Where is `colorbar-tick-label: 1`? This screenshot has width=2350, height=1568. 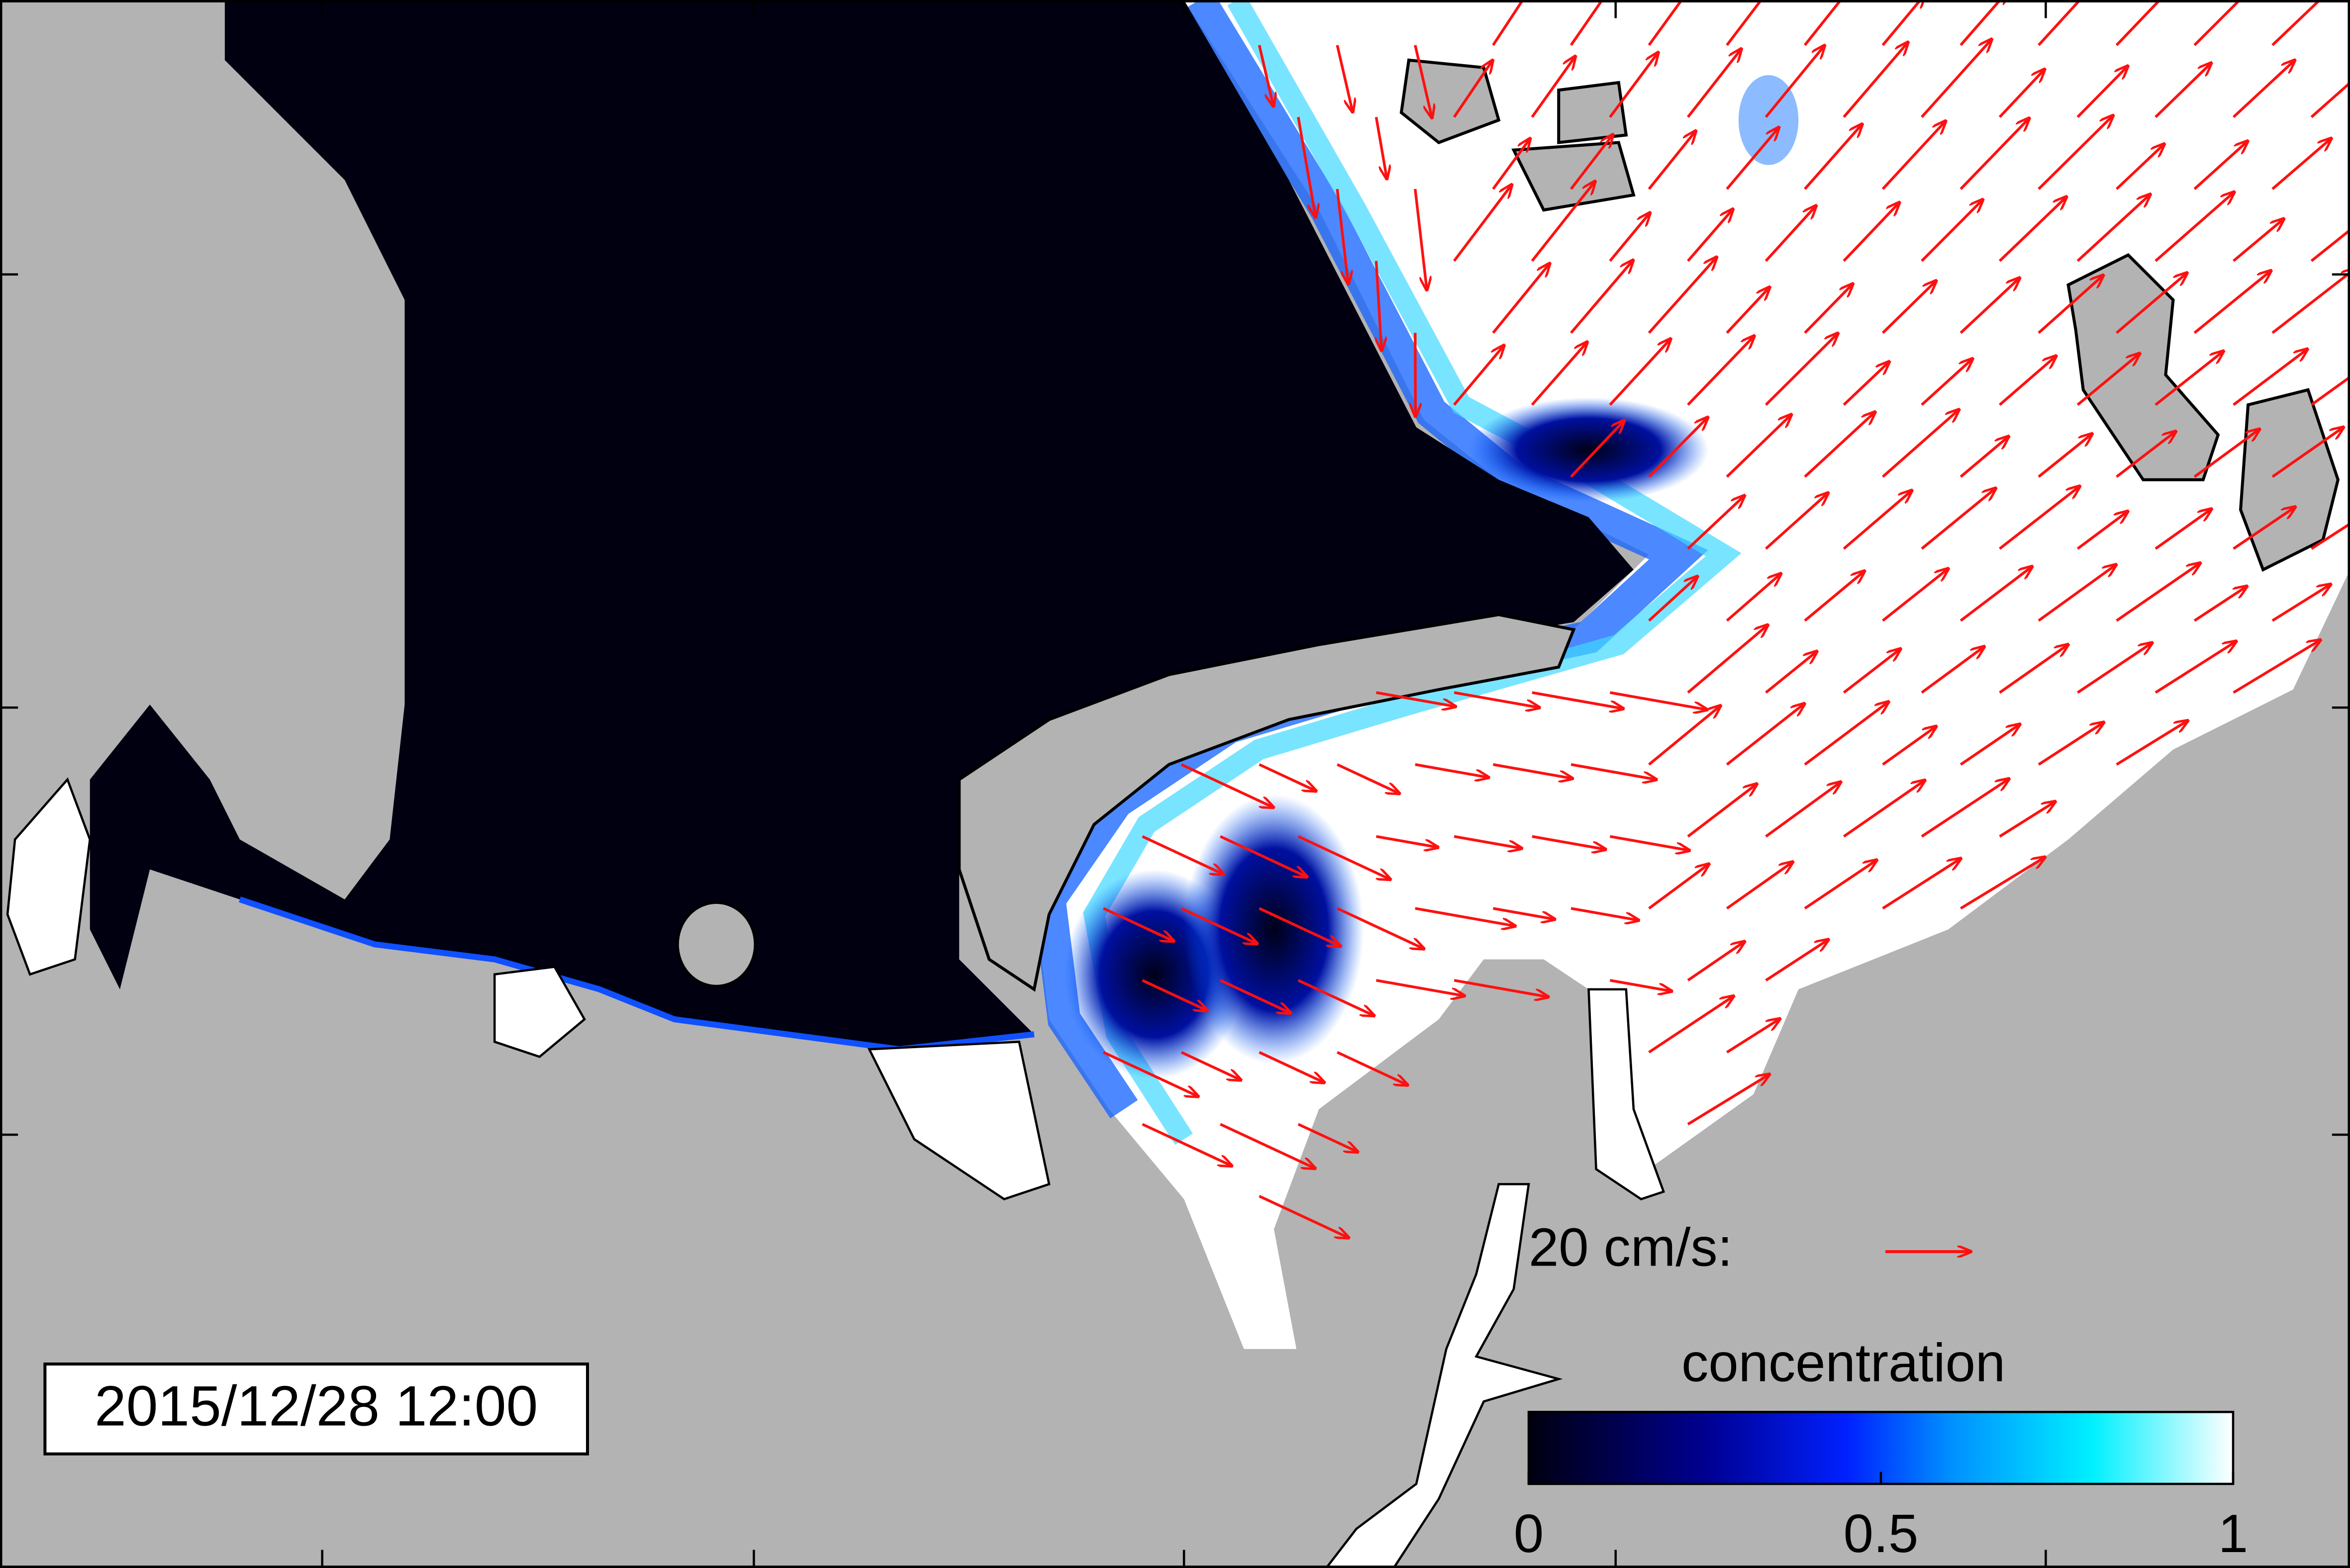 colorbar-tick-label: 1 is located at coordinates (2233, 1533).